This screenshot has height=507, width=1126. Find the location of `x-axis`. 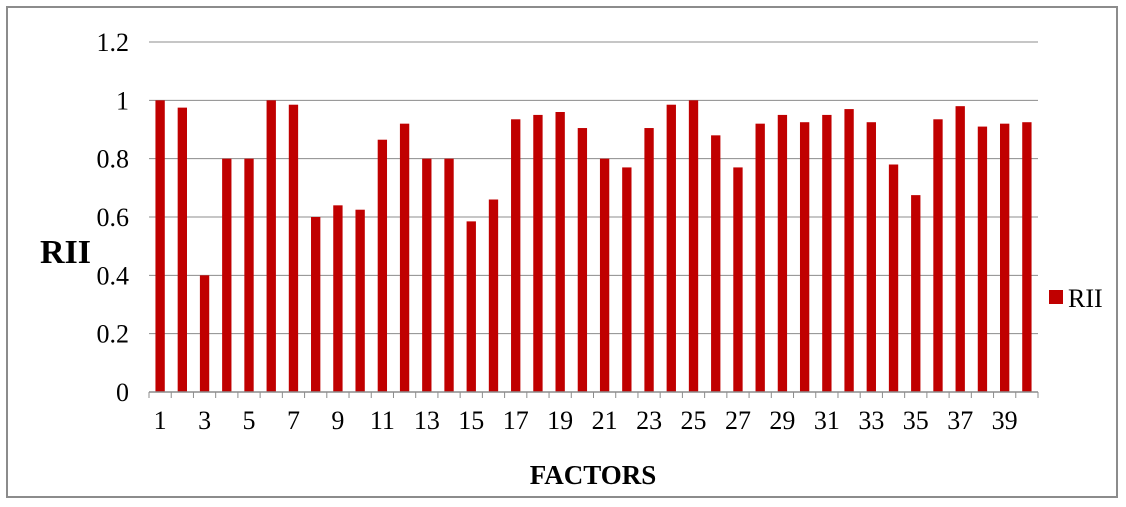

x-axis is located at coordinates (593, 394).